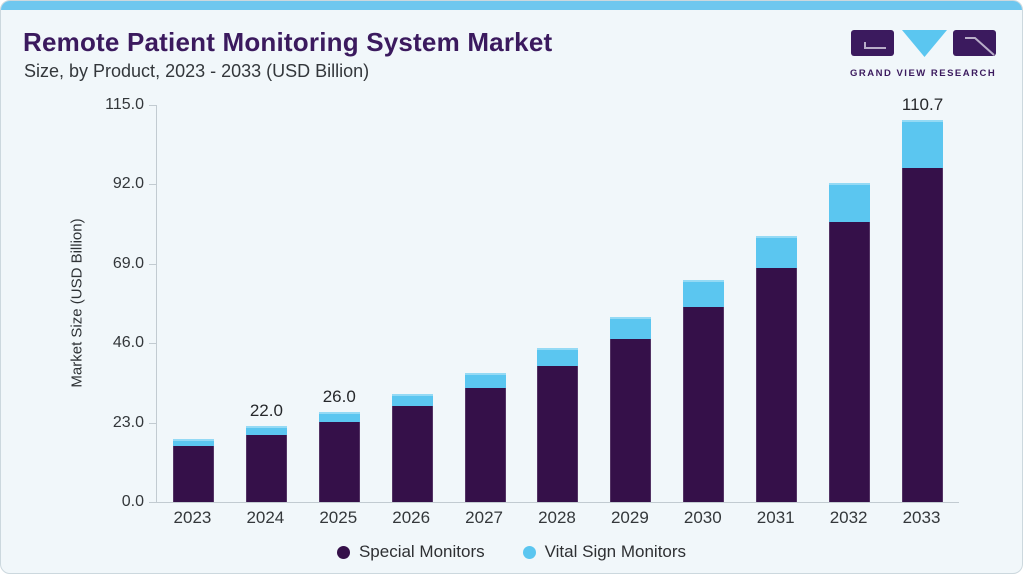 Image resolution: width=1025 pixels, height=576 pixels. Describe the element at coordinates (132, 501) in the screenshot. I see `y-tick-label: 0.0` at that location.